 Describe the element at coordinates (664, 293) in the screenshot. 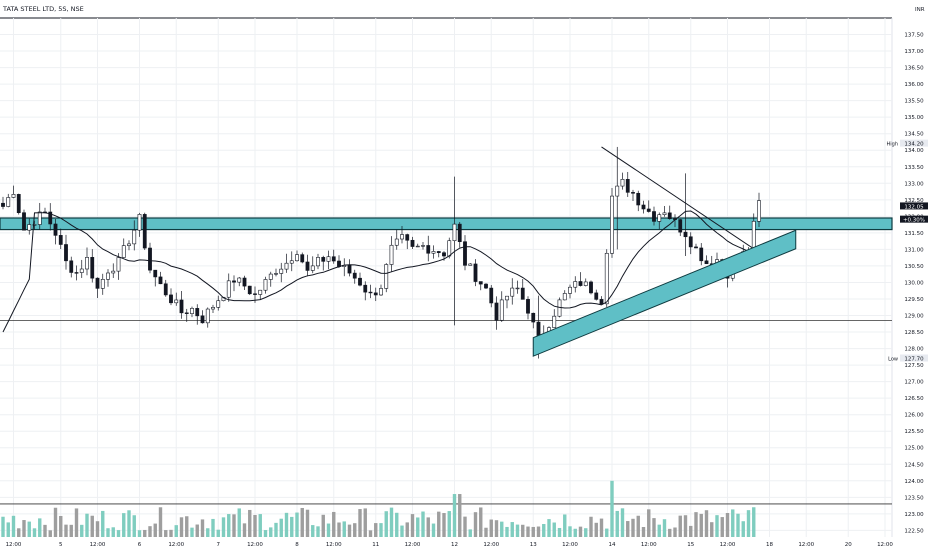

I see `ascending-channel` at that location.